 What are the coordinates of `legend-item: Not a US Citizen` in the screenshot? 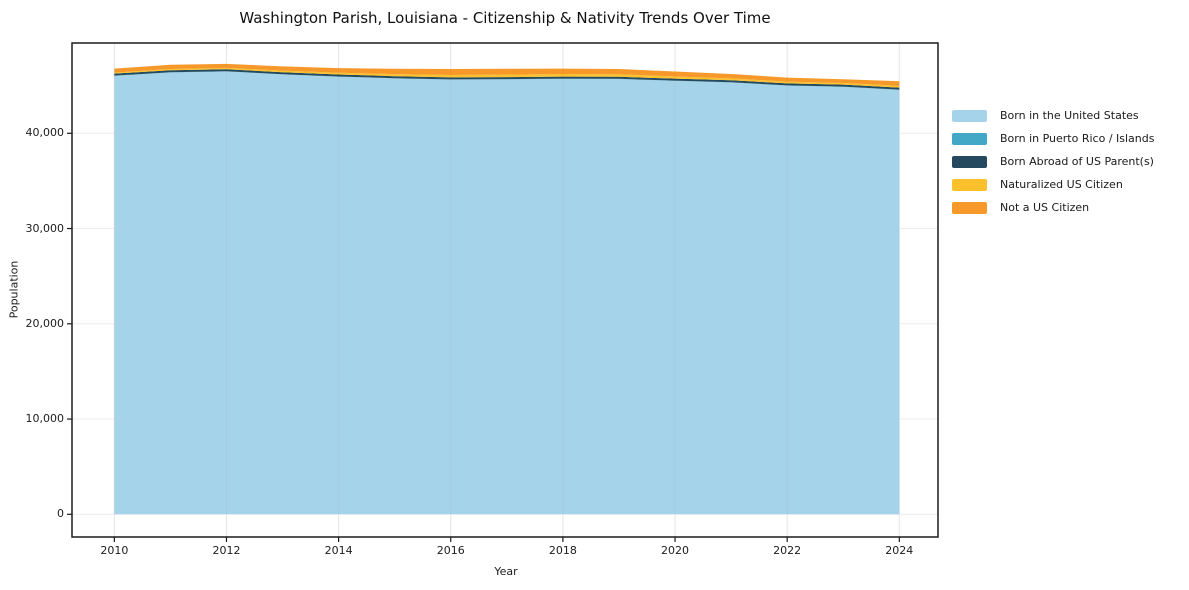 It's located at (1053, 207).